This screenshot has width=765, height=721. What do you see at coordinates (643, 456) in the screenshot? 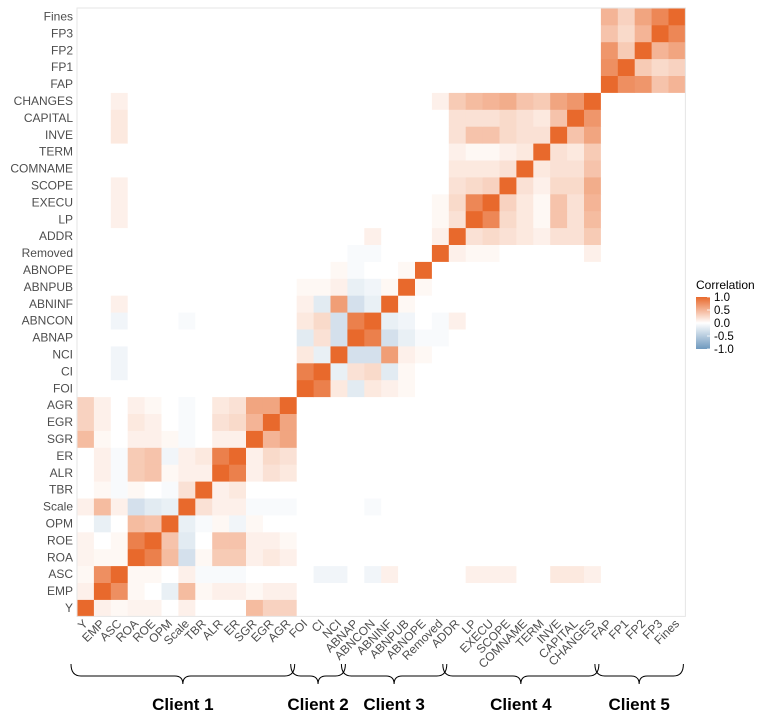
I see `heatmap-cell-er-fp2` at bounding box center [643, 456].